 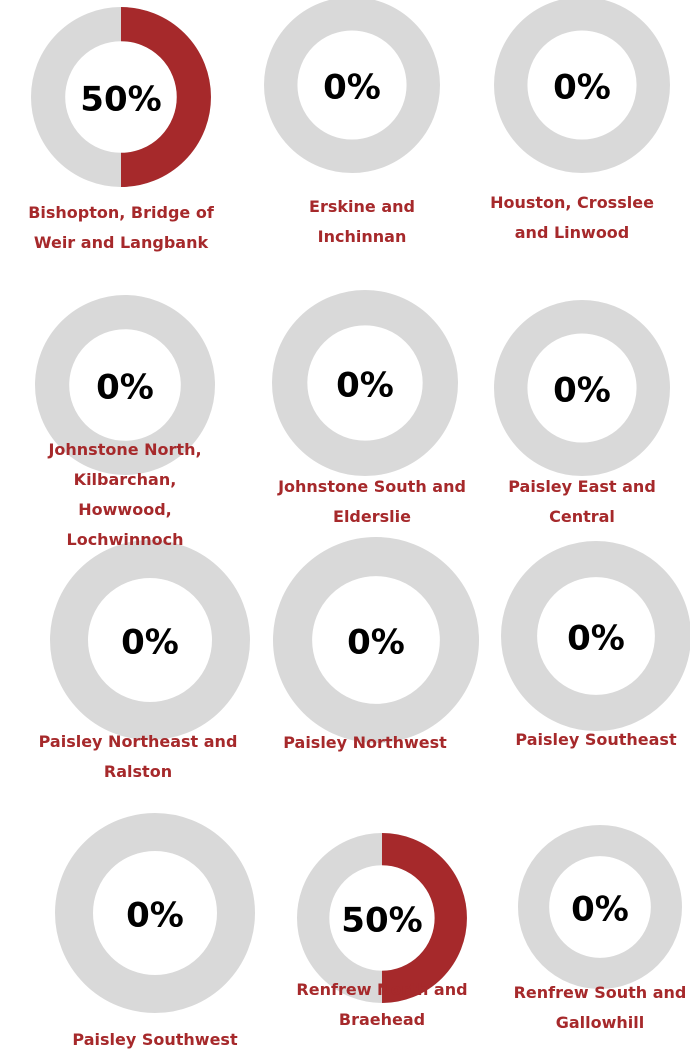 I want to click on donut-title: Renfrew North and Braehead, so click(x=382, y=1004).